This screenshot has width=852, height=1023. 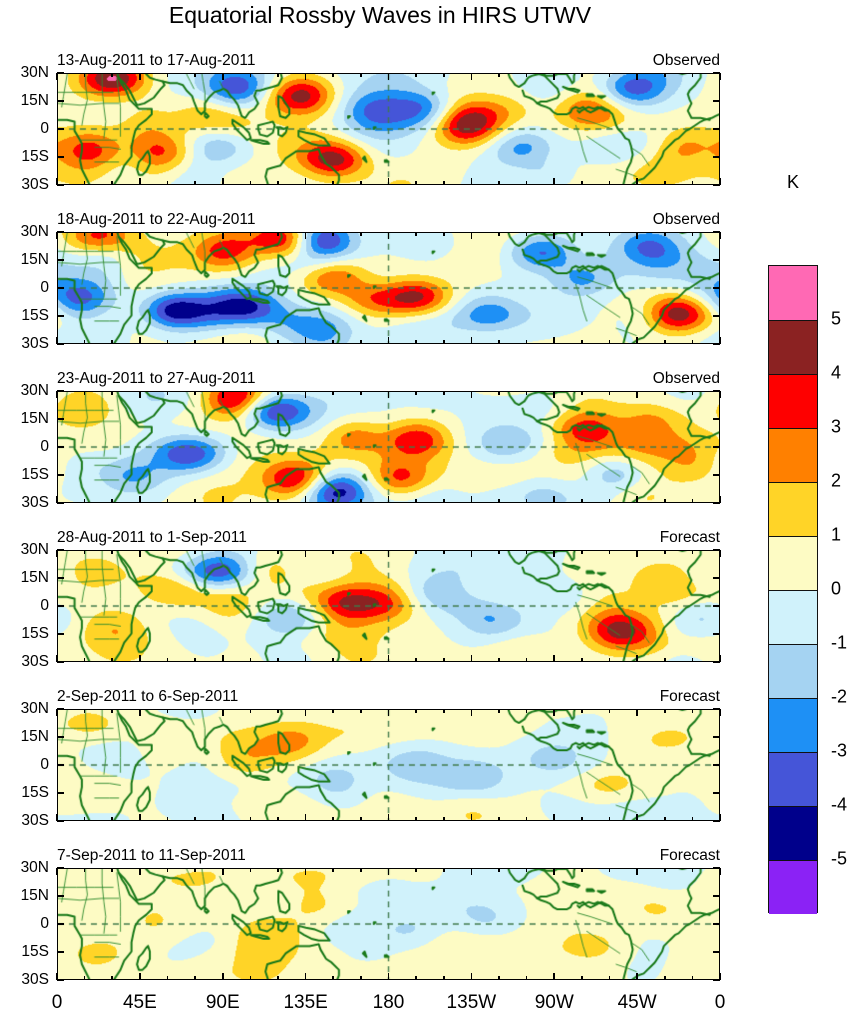 I want to click on y-tick-label-p2-0: 0, so click(x=44, y=287).